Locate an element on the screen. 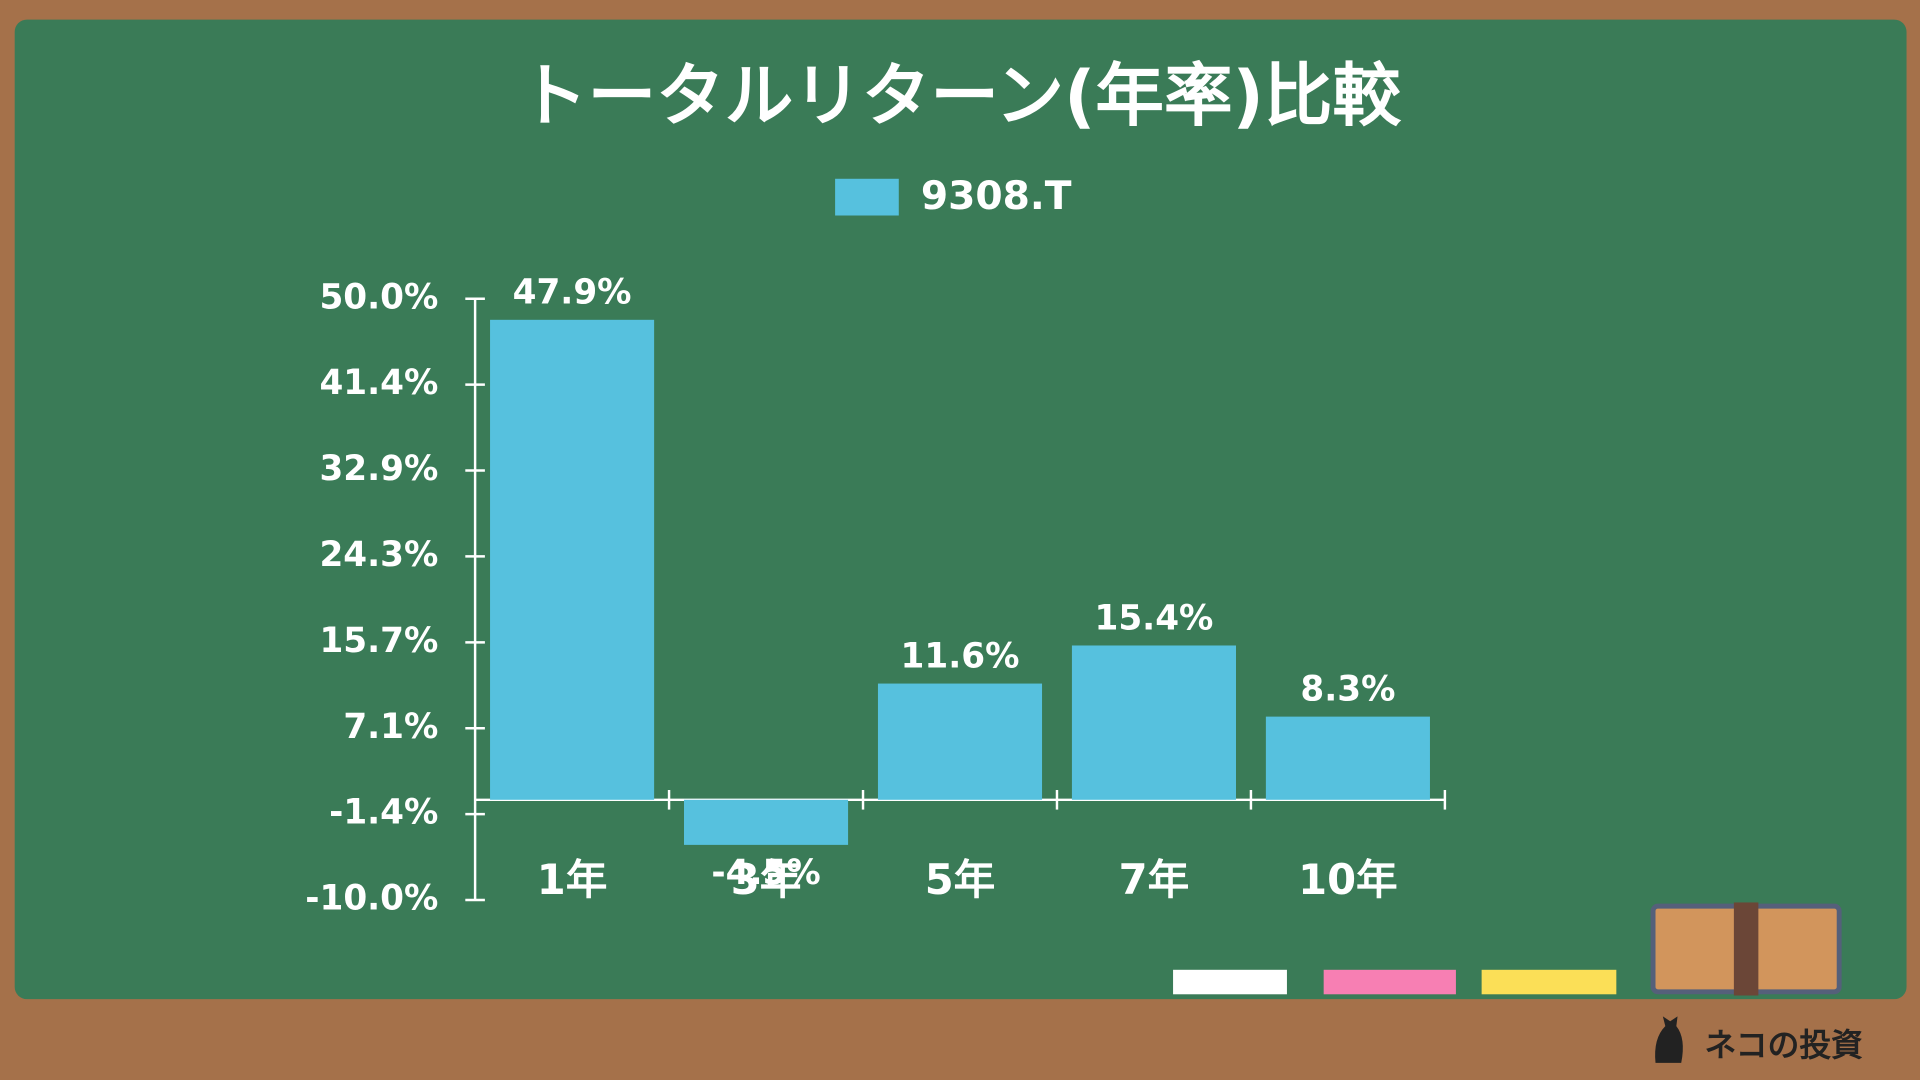  x-tick-label: 3年 is located at coordinates (766, 879).